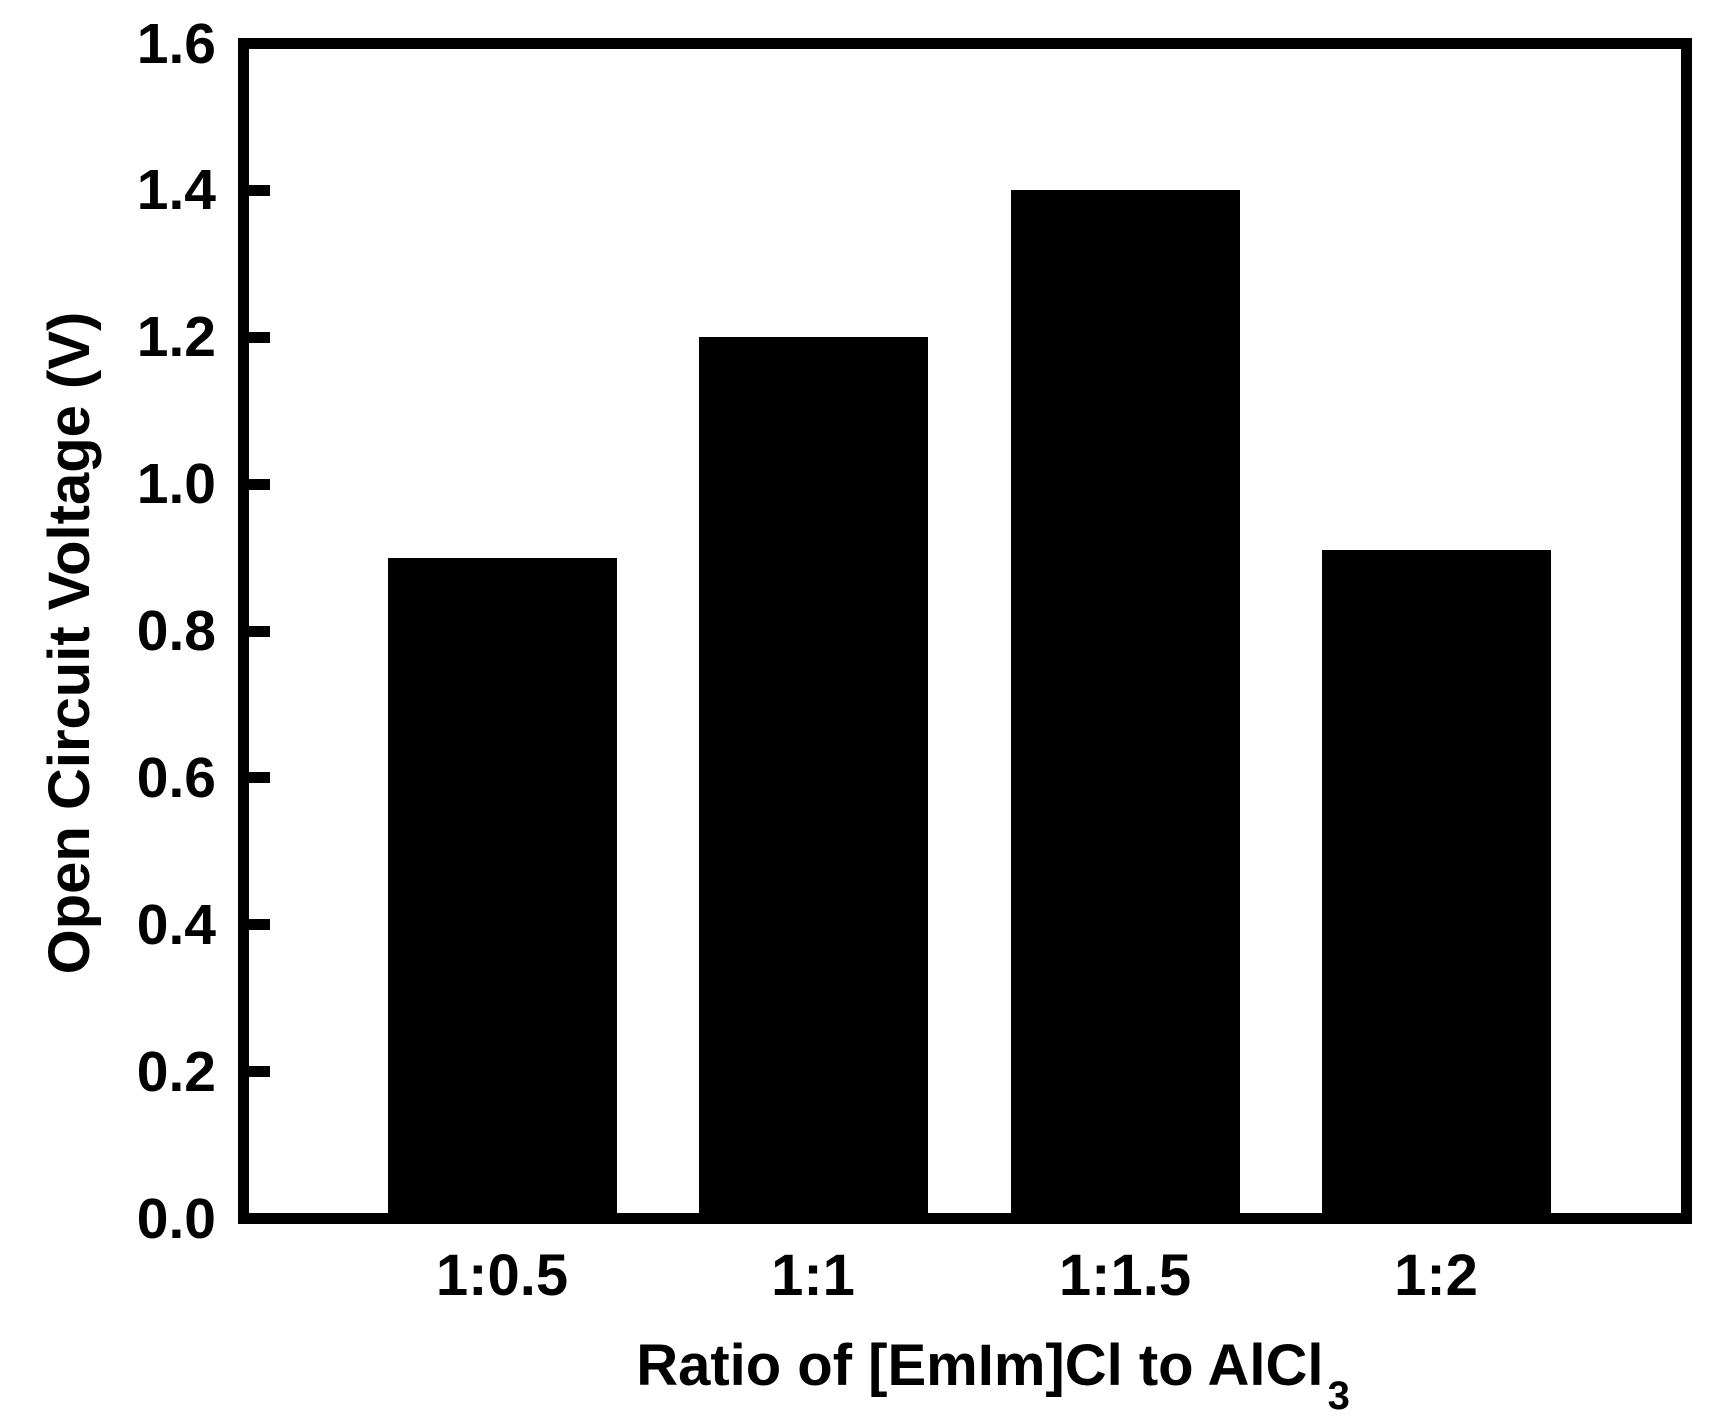  I want to click on y-tick-label-0-2: 0.2, so click(176, 1071).